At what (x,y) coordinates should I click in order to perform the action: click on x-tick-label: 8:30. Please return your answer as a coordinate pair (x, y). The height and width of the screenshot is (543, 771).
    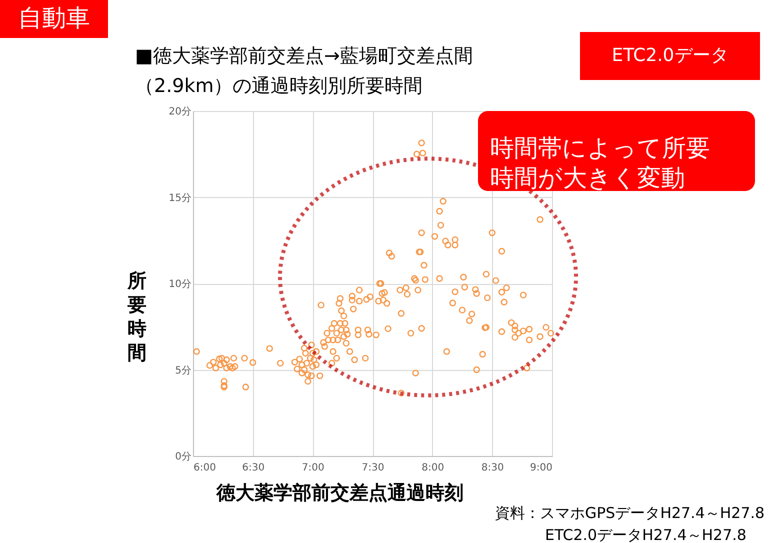
    Looking at the image, I should click on (492, 468).